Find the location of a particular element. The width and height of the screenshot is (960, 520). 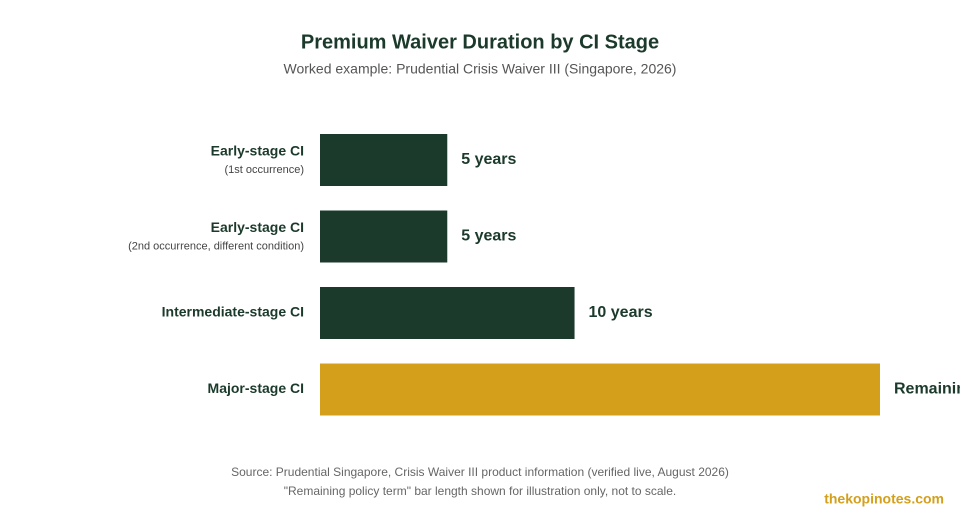

category-label: Major-stage CI is located at coordinates (256, 388).